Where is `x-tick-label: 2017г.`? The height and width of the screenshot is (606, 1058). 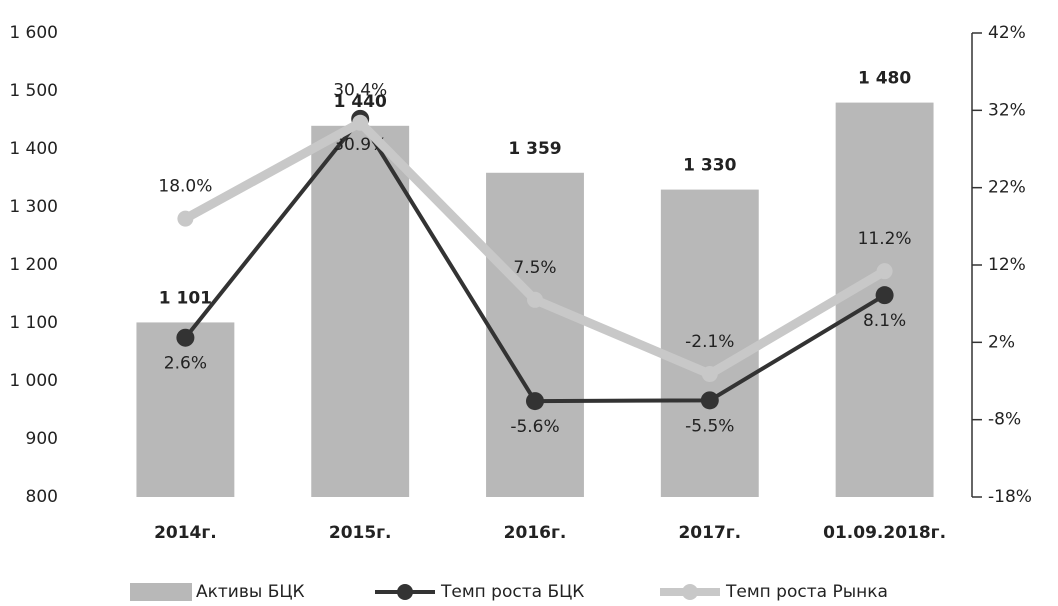
x-tick-label: 2017г. is located at coordinates (709, 533).